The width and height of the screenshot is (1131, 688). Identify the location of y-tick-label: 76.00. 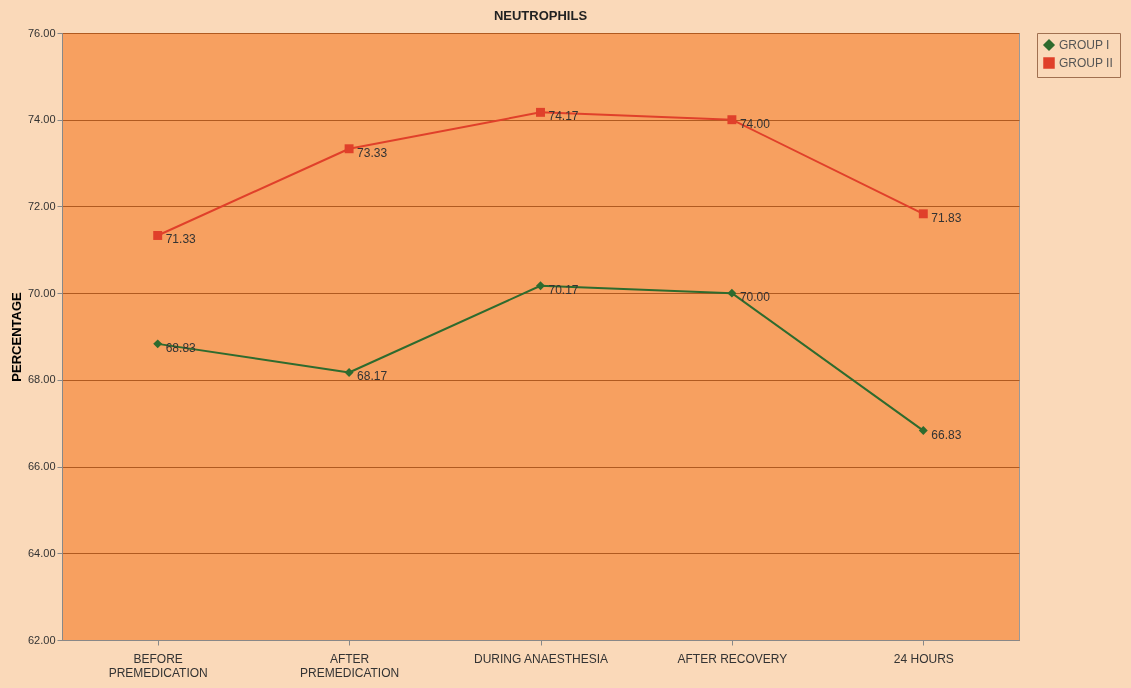
(41, 32).